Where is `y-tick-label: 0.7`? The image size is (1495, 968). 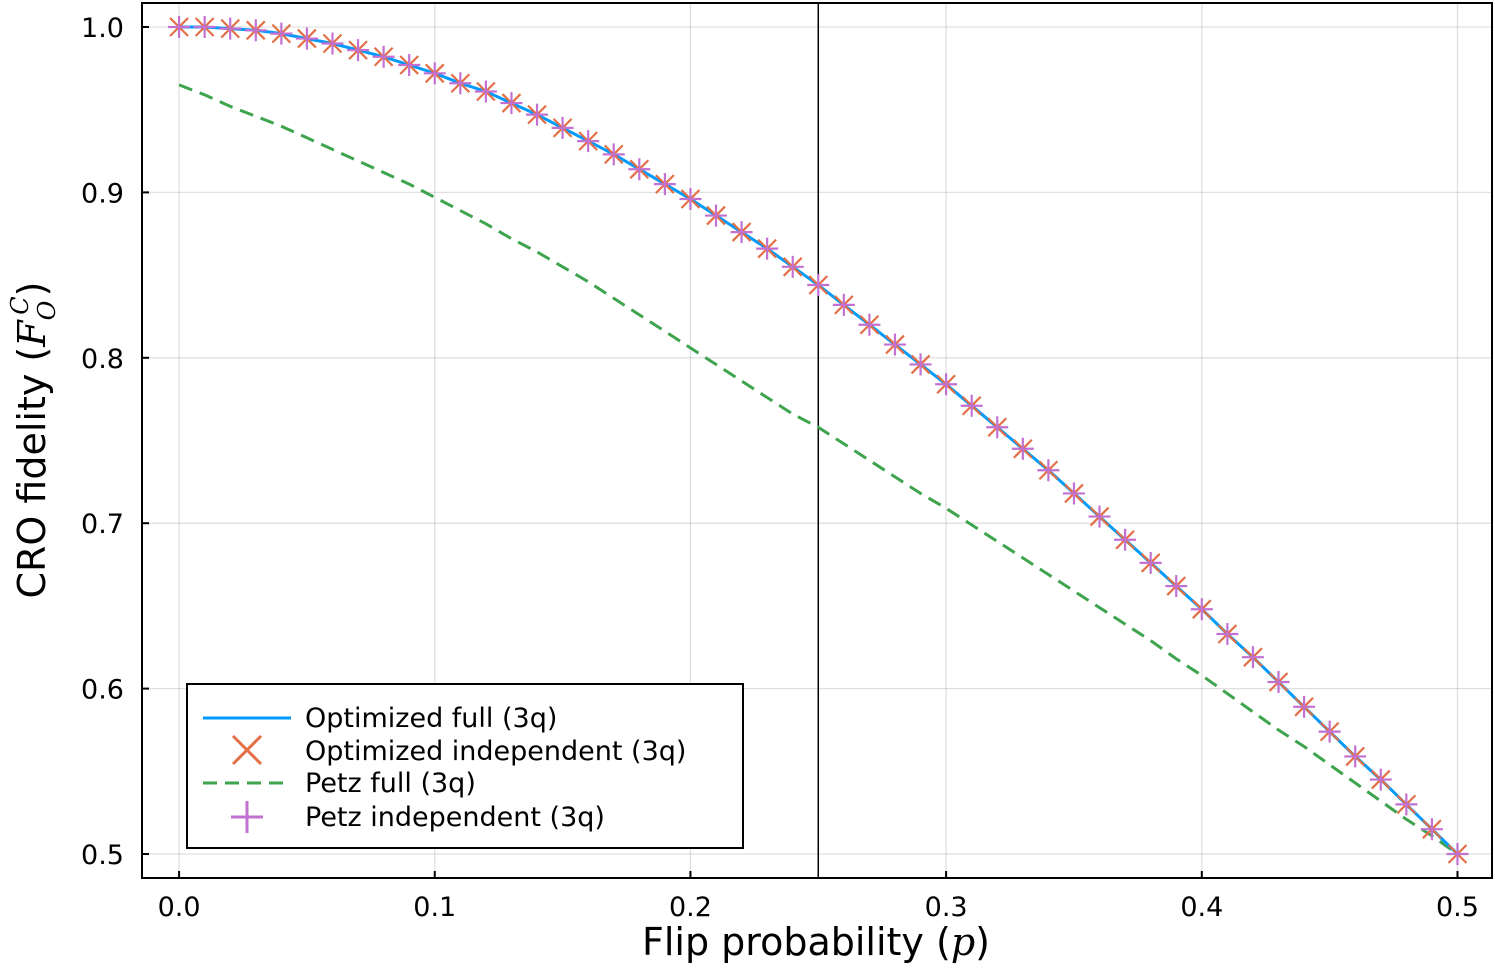 y-tick-label: 0.7 is located at coordinates (102, 524).